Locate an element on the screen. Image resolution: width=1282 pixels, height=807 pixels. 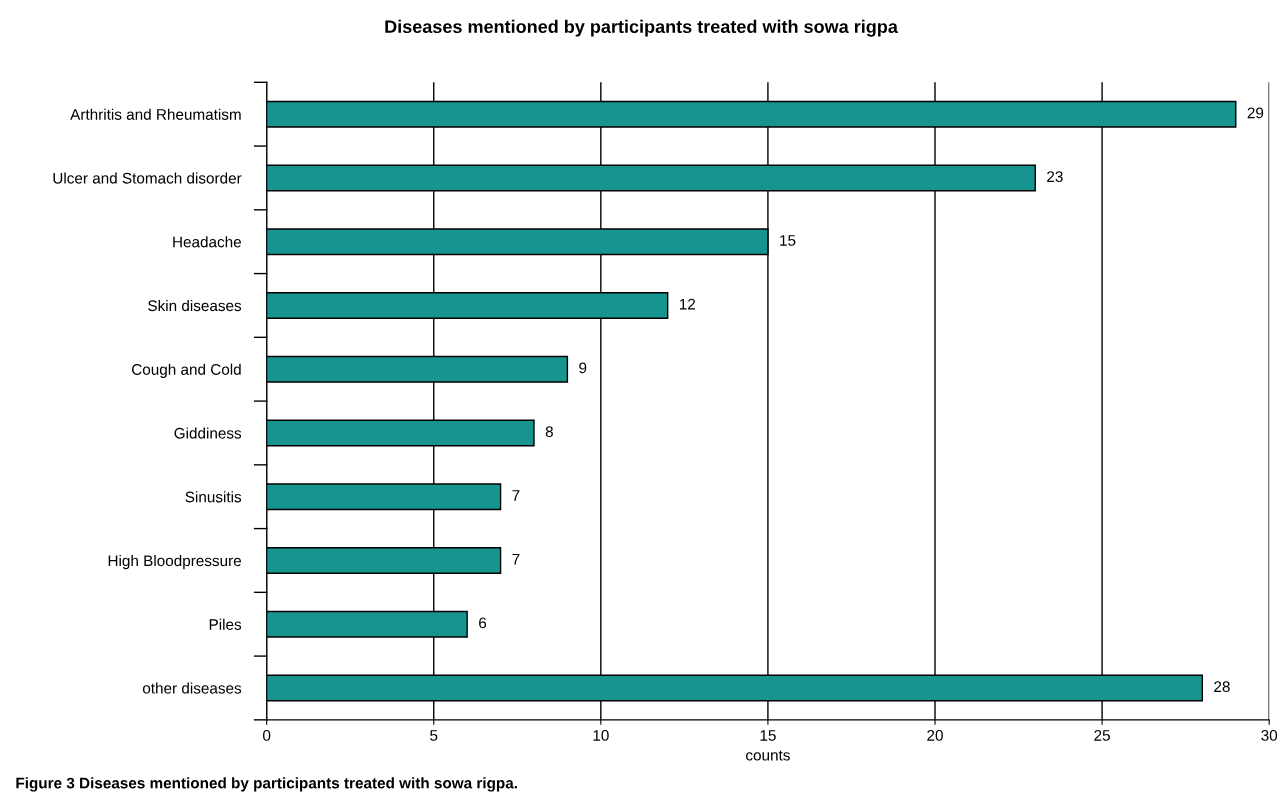
y-tick-label: Skin diseases is located at coordinates (195, 305).